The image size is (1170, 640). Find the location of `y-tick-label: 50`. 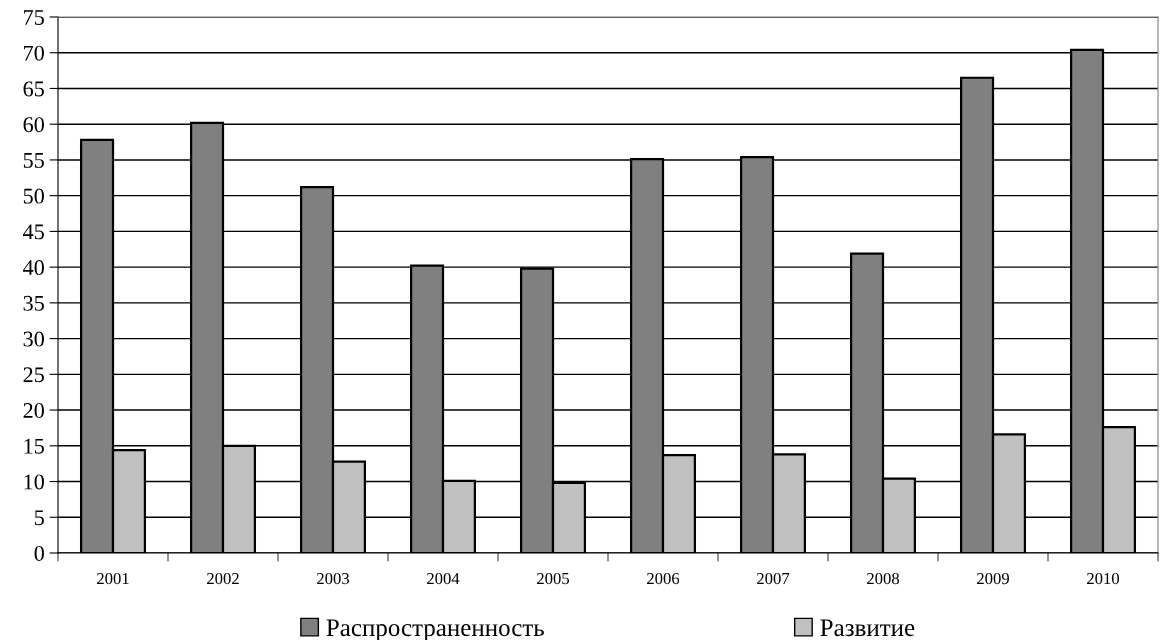

y-tick-label: 50 is located at coordinates (33, 196).